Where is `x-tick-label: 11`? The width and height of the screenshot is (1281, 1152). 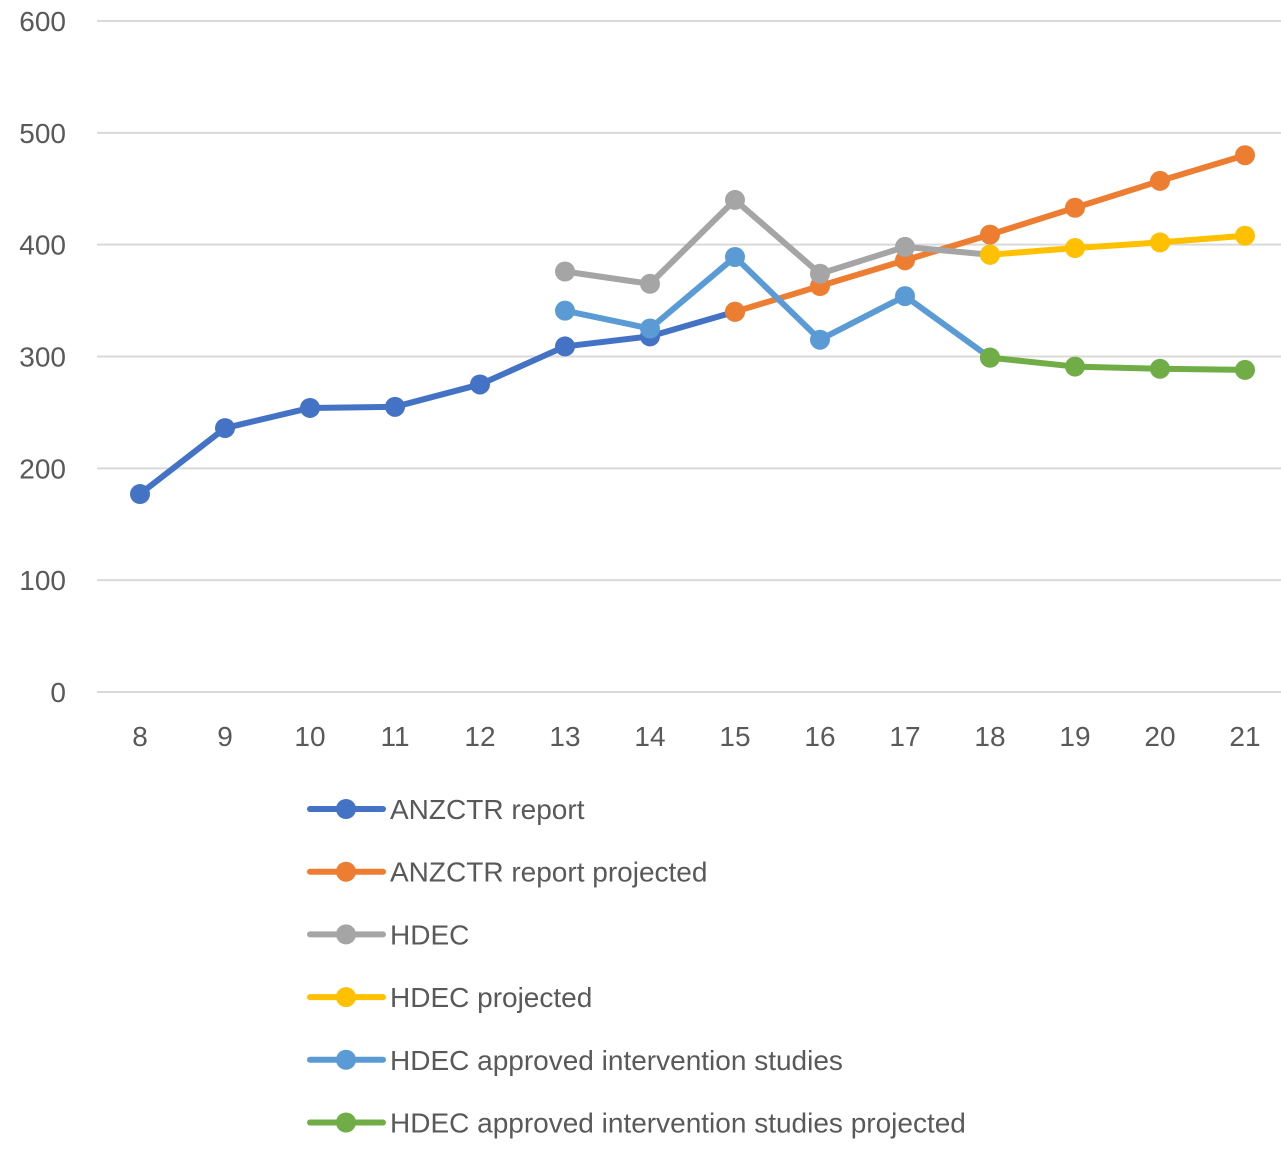
x-tick-label: 11 is located at coordinates (394, 736).